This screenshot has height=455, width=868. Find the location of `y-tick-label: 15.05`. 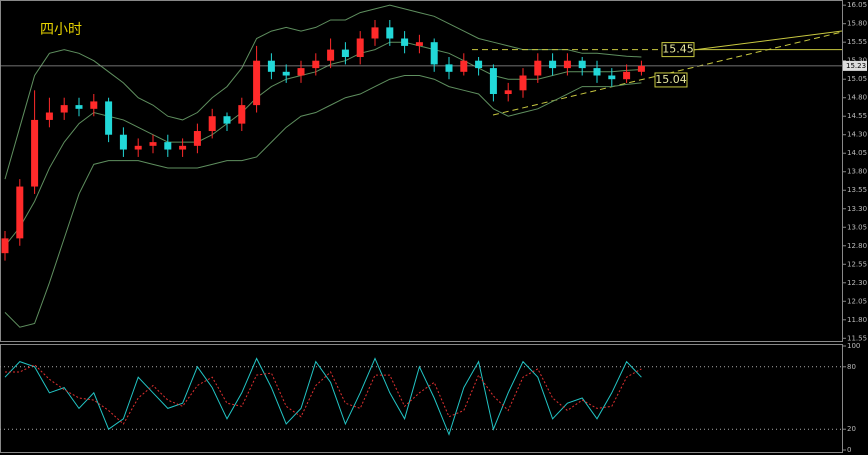

y-tick-label: 15.05 is located at coordinates (857, 79).